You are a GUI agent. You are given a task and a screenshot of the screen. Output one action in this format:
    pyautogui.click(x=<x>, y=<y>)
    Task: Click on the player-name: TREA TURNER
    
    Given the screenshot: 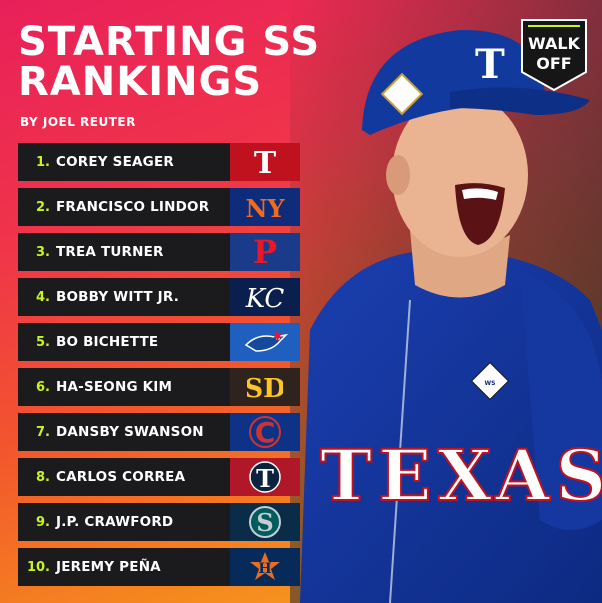 What is the action you would take?
    pyautogui.click(x=110, y=252)
    